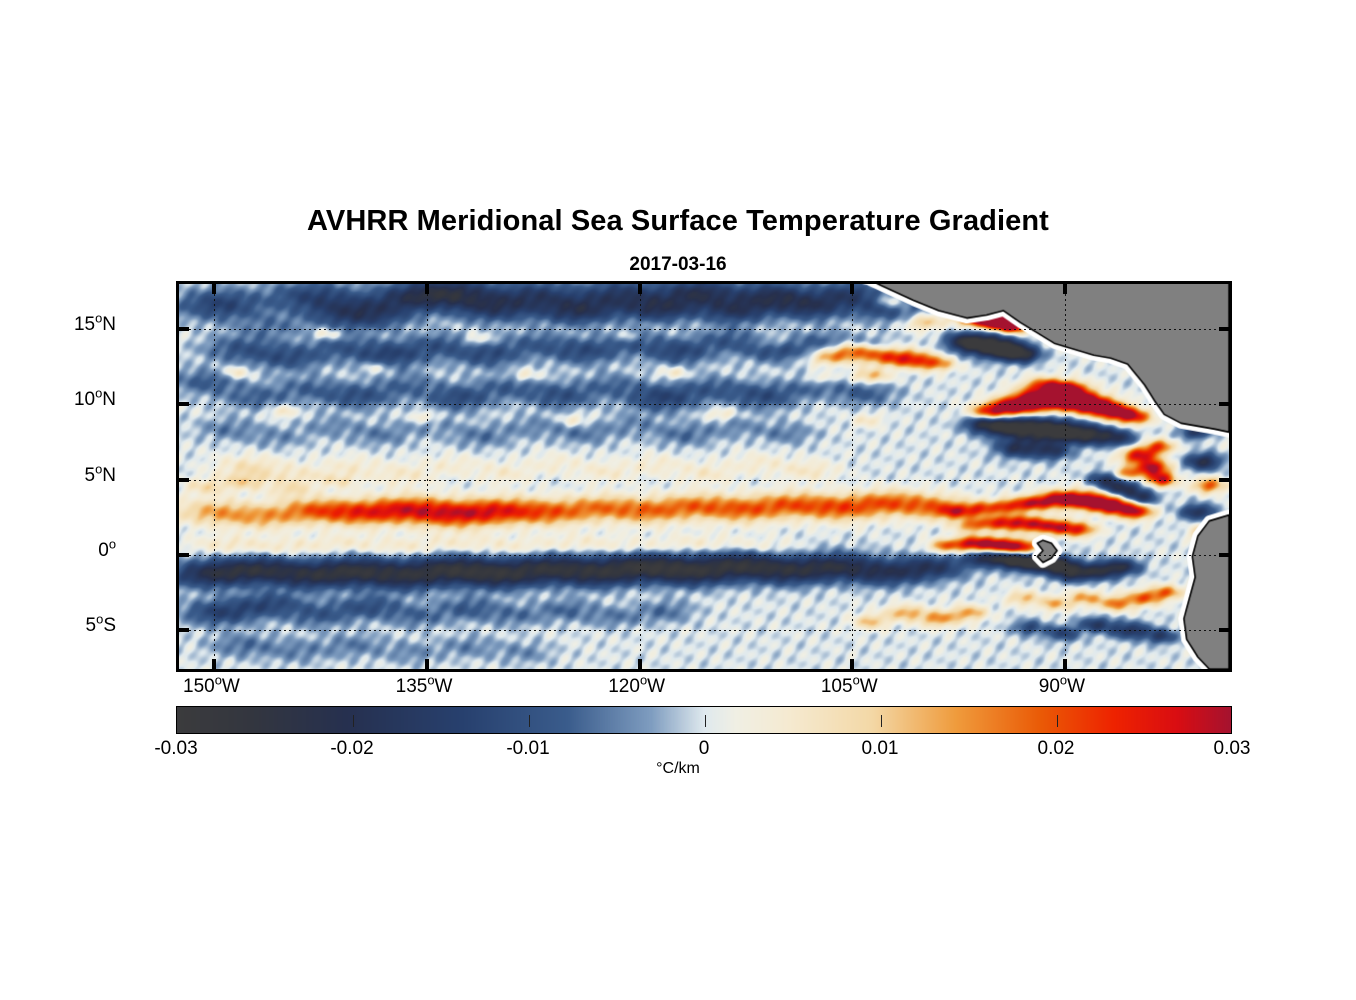 The height and width of the screenshot is (1000, 1356). What do you see at coordinates (352, 748) in the screenshot?
I see `colorbar-tick-label: -0.02` at bounding box center [352, 748].